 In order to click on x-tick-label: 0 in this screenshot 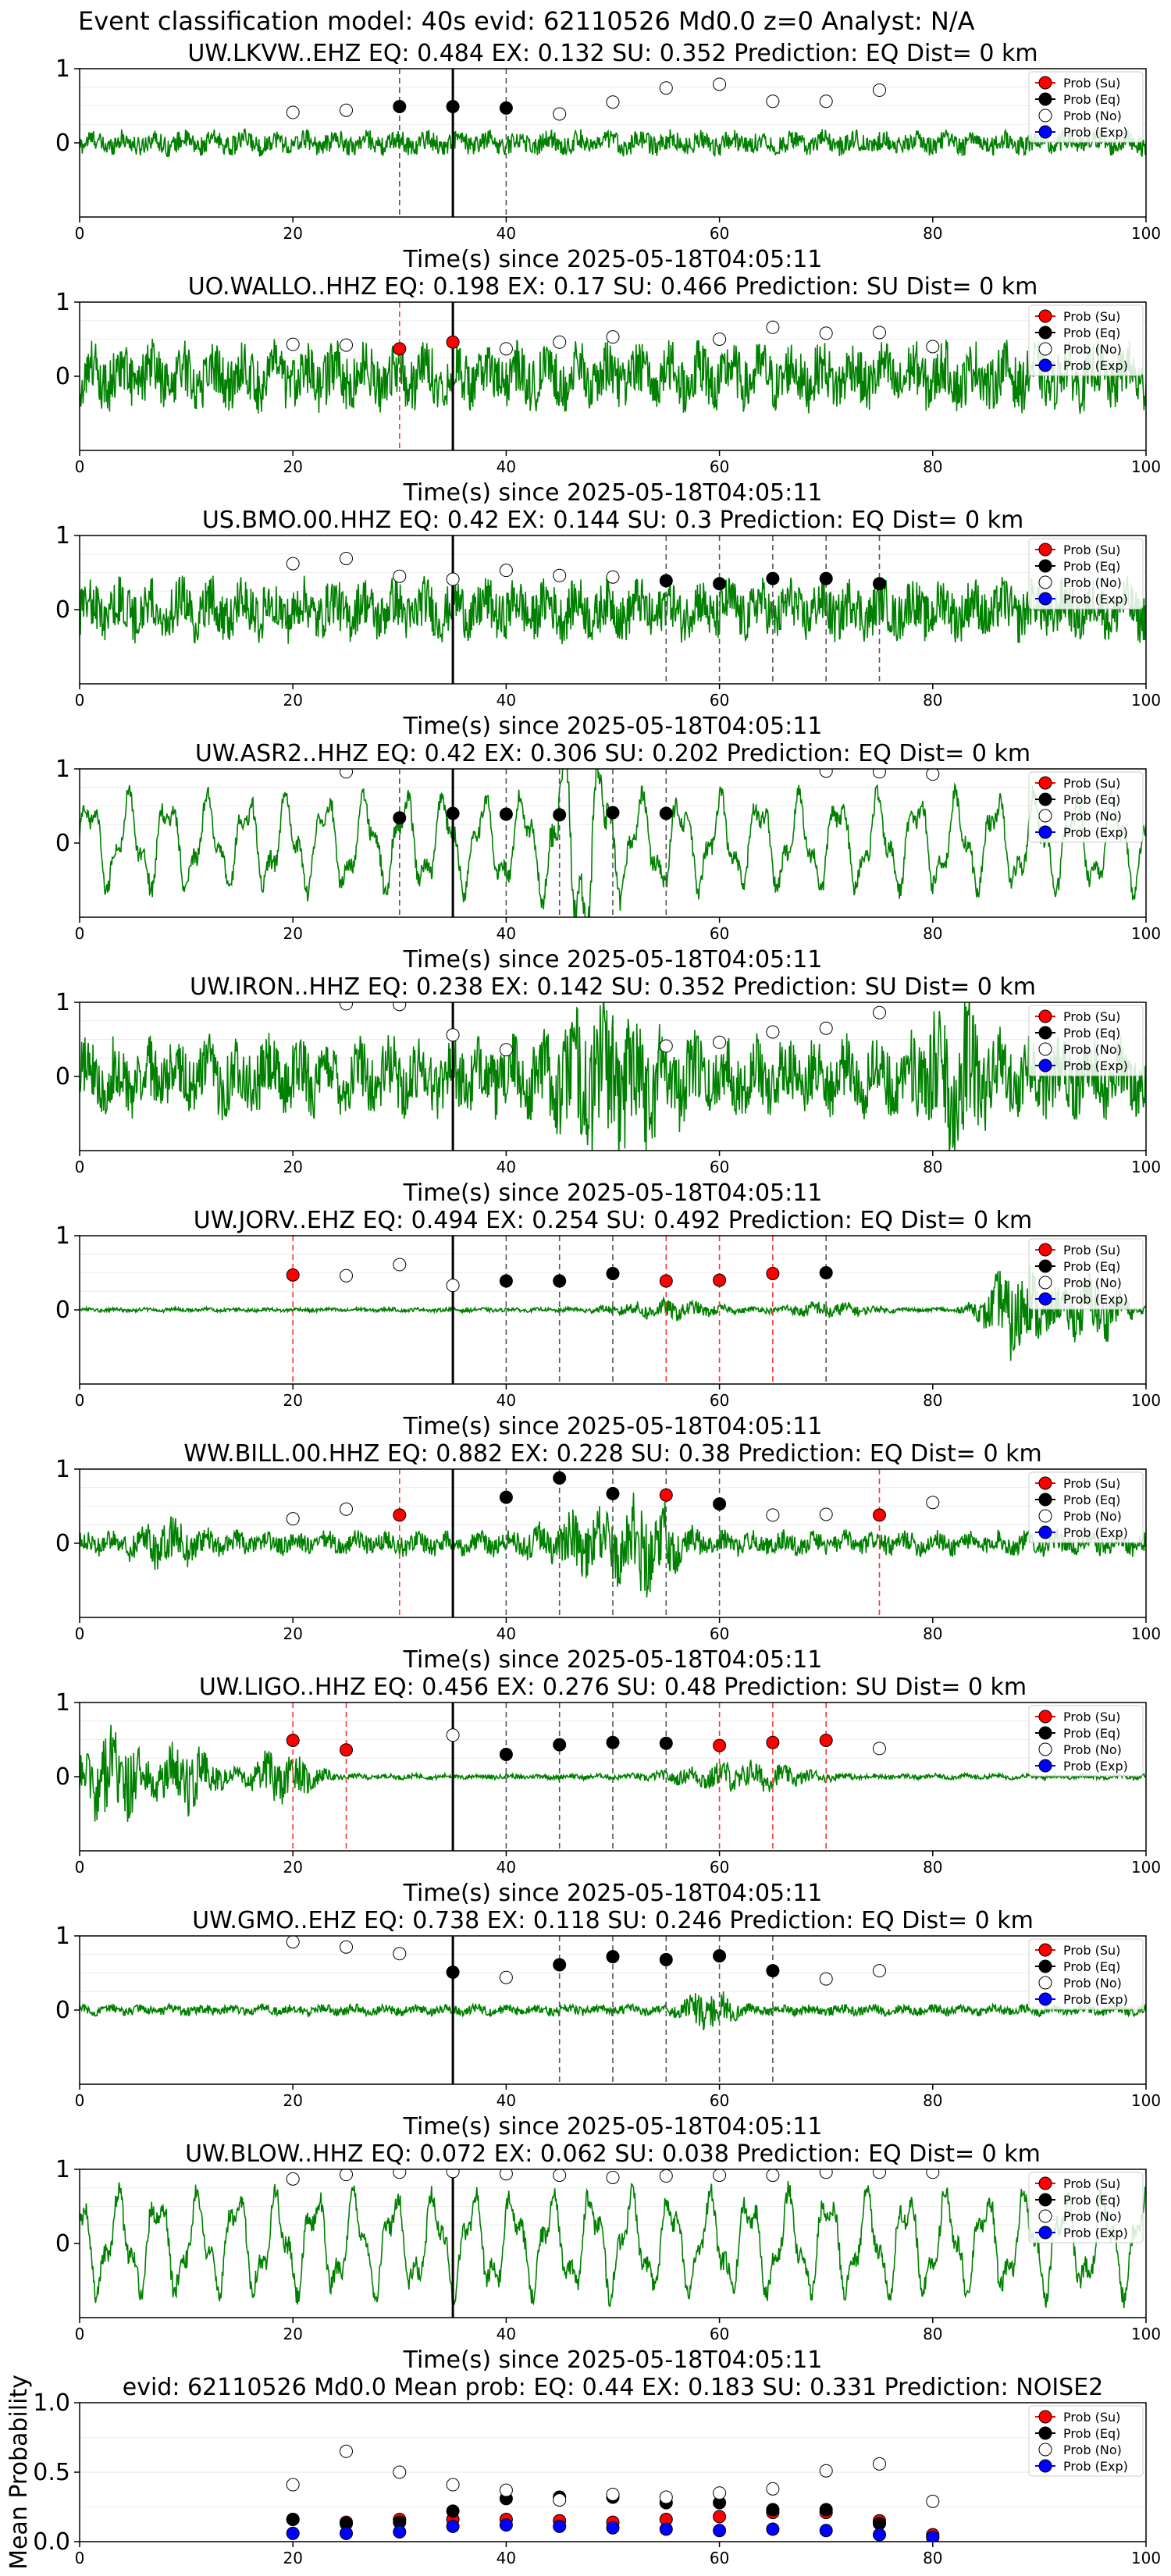, I will do `click(80, 700)`.